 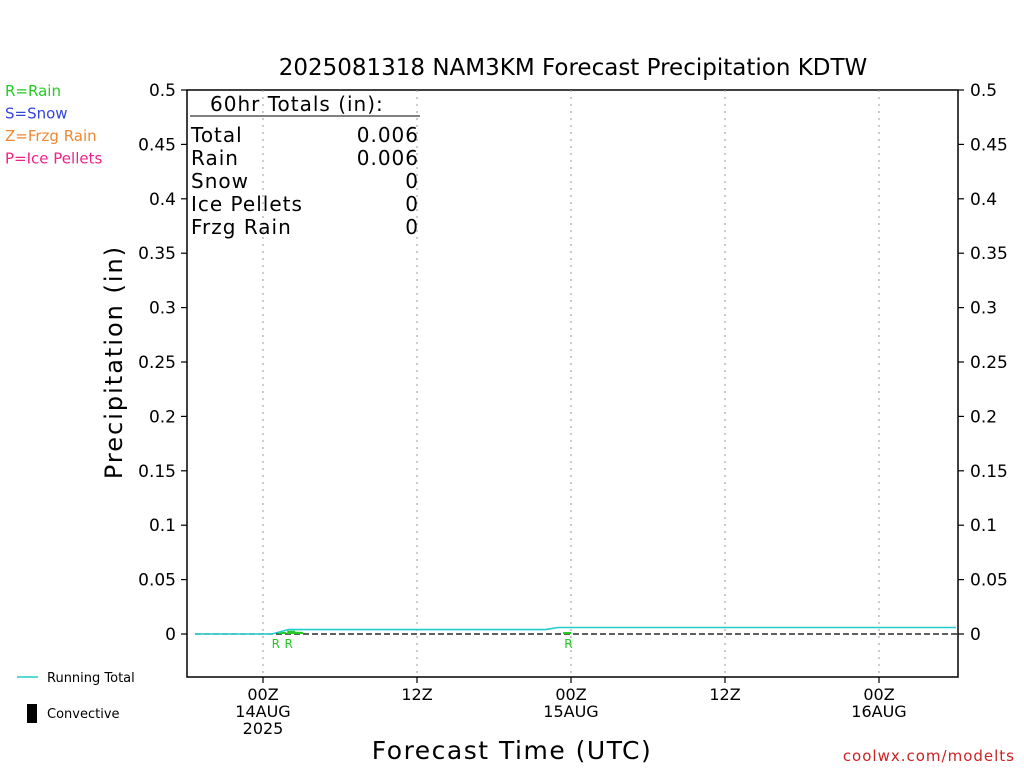 What do you see at coordinates (162, 526) in the screenshot?
I see `y-tick-label-left: 0.1` at bounding box center [162, 526].